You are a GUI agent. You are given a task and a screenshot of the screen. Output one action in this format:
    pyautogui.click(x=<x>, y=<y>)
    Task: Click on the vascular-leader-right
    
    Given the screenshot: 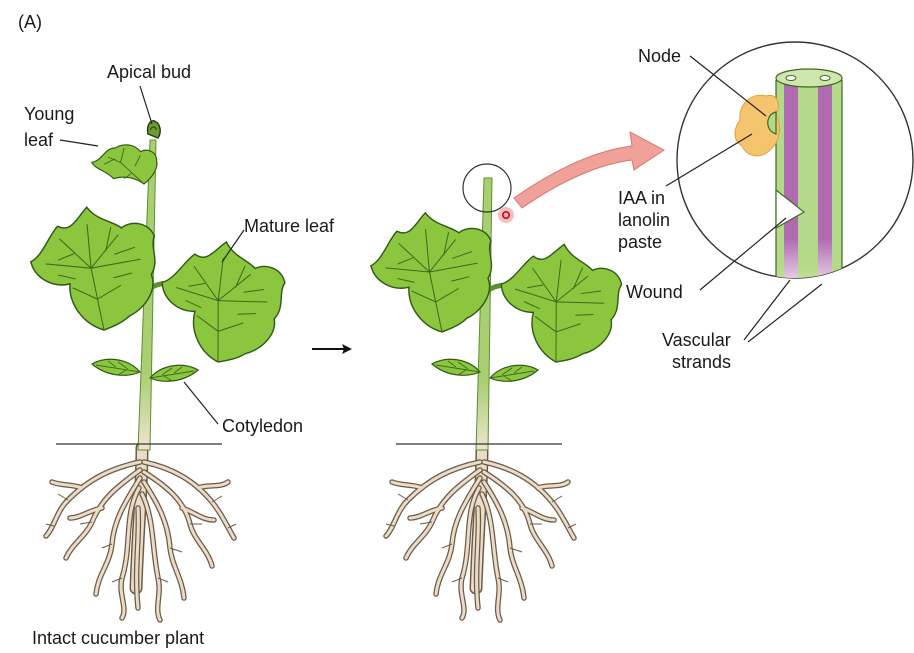 What is the action you would take?
    pyautogui.click(x=785, y=313)
    